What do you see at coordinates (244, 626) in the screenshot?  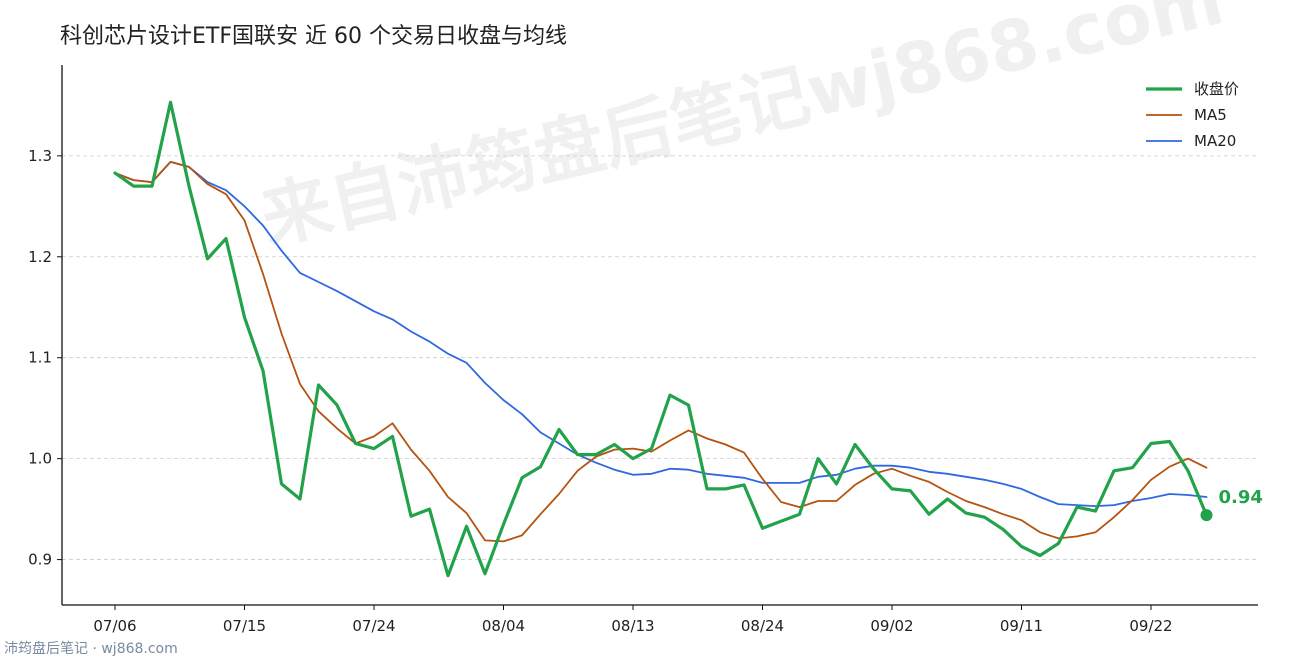 I see `x-tick-label: 07/15` at bounding box center [244, 626].